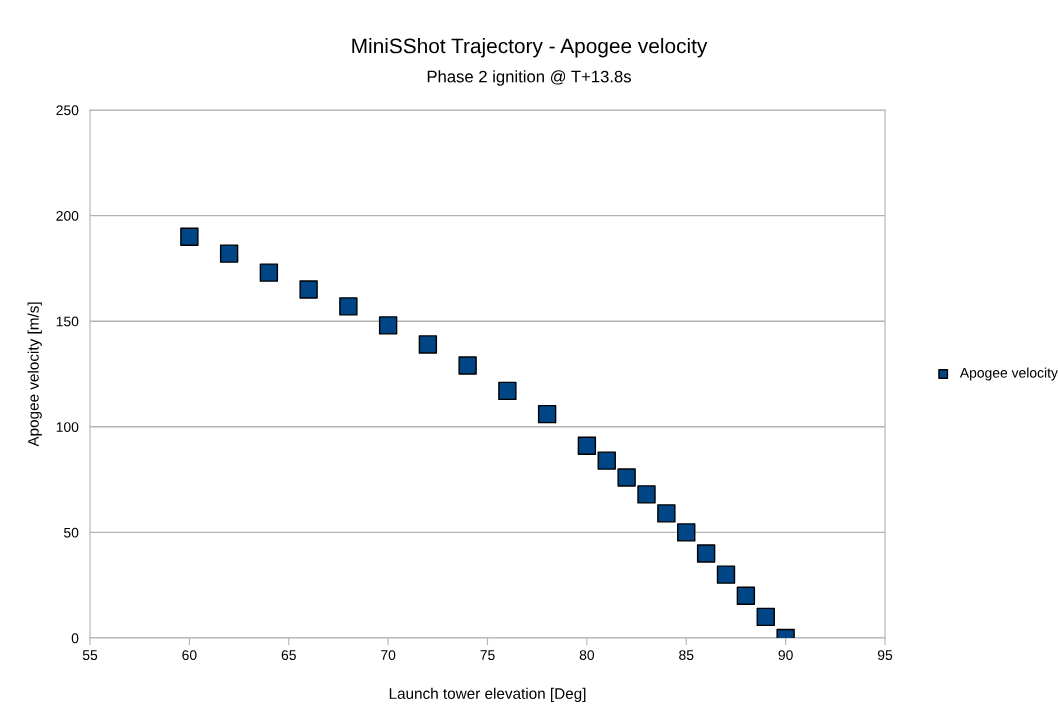 Image resolution: width=1058 pixels, height=721 pixels. I want to click on chart-title: MiniSShot Trajectory - Apogee velocity, so click(530, 48).